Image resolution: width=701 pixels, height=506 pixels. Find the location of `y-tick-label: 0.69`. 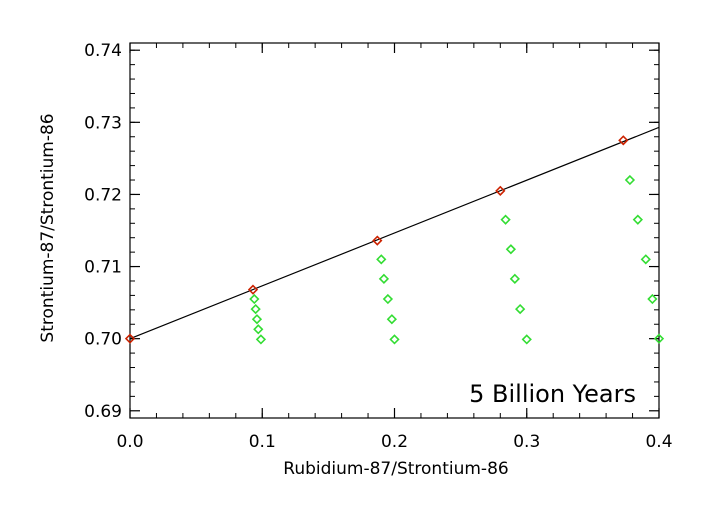

y-tick-label: 0.69 is located at coordinates (103, 412).